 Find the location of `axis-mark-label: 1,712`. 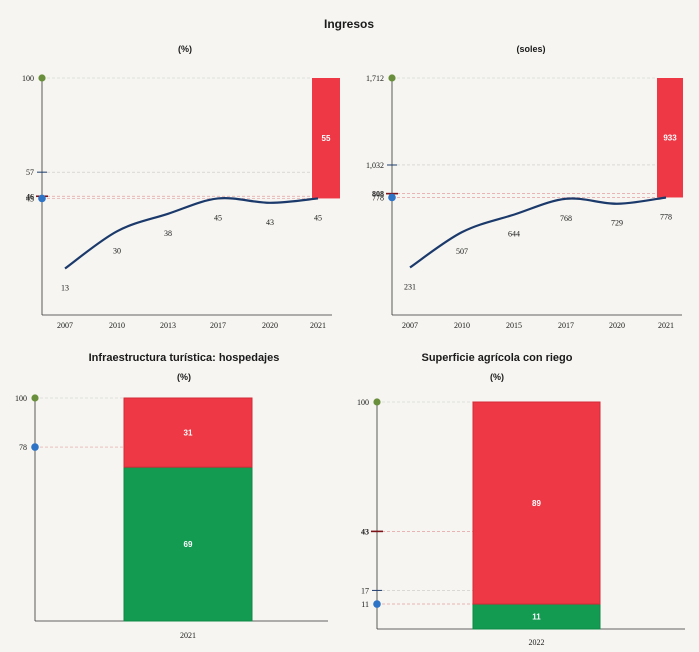

axis-mark-label: 1,712 is located at coordinates (375, 78).